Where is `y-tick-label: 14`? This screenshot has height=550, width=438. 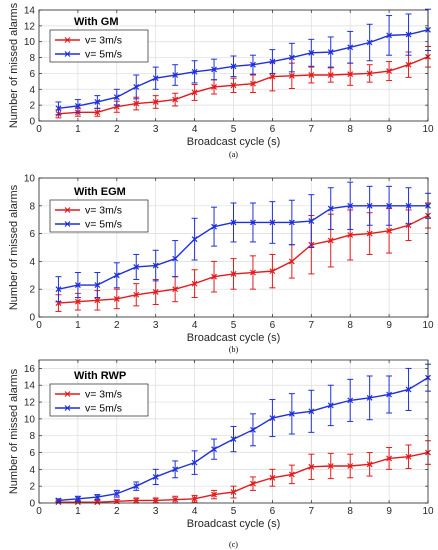
y-tick-label: 14 is located at coordinates (30, 386).